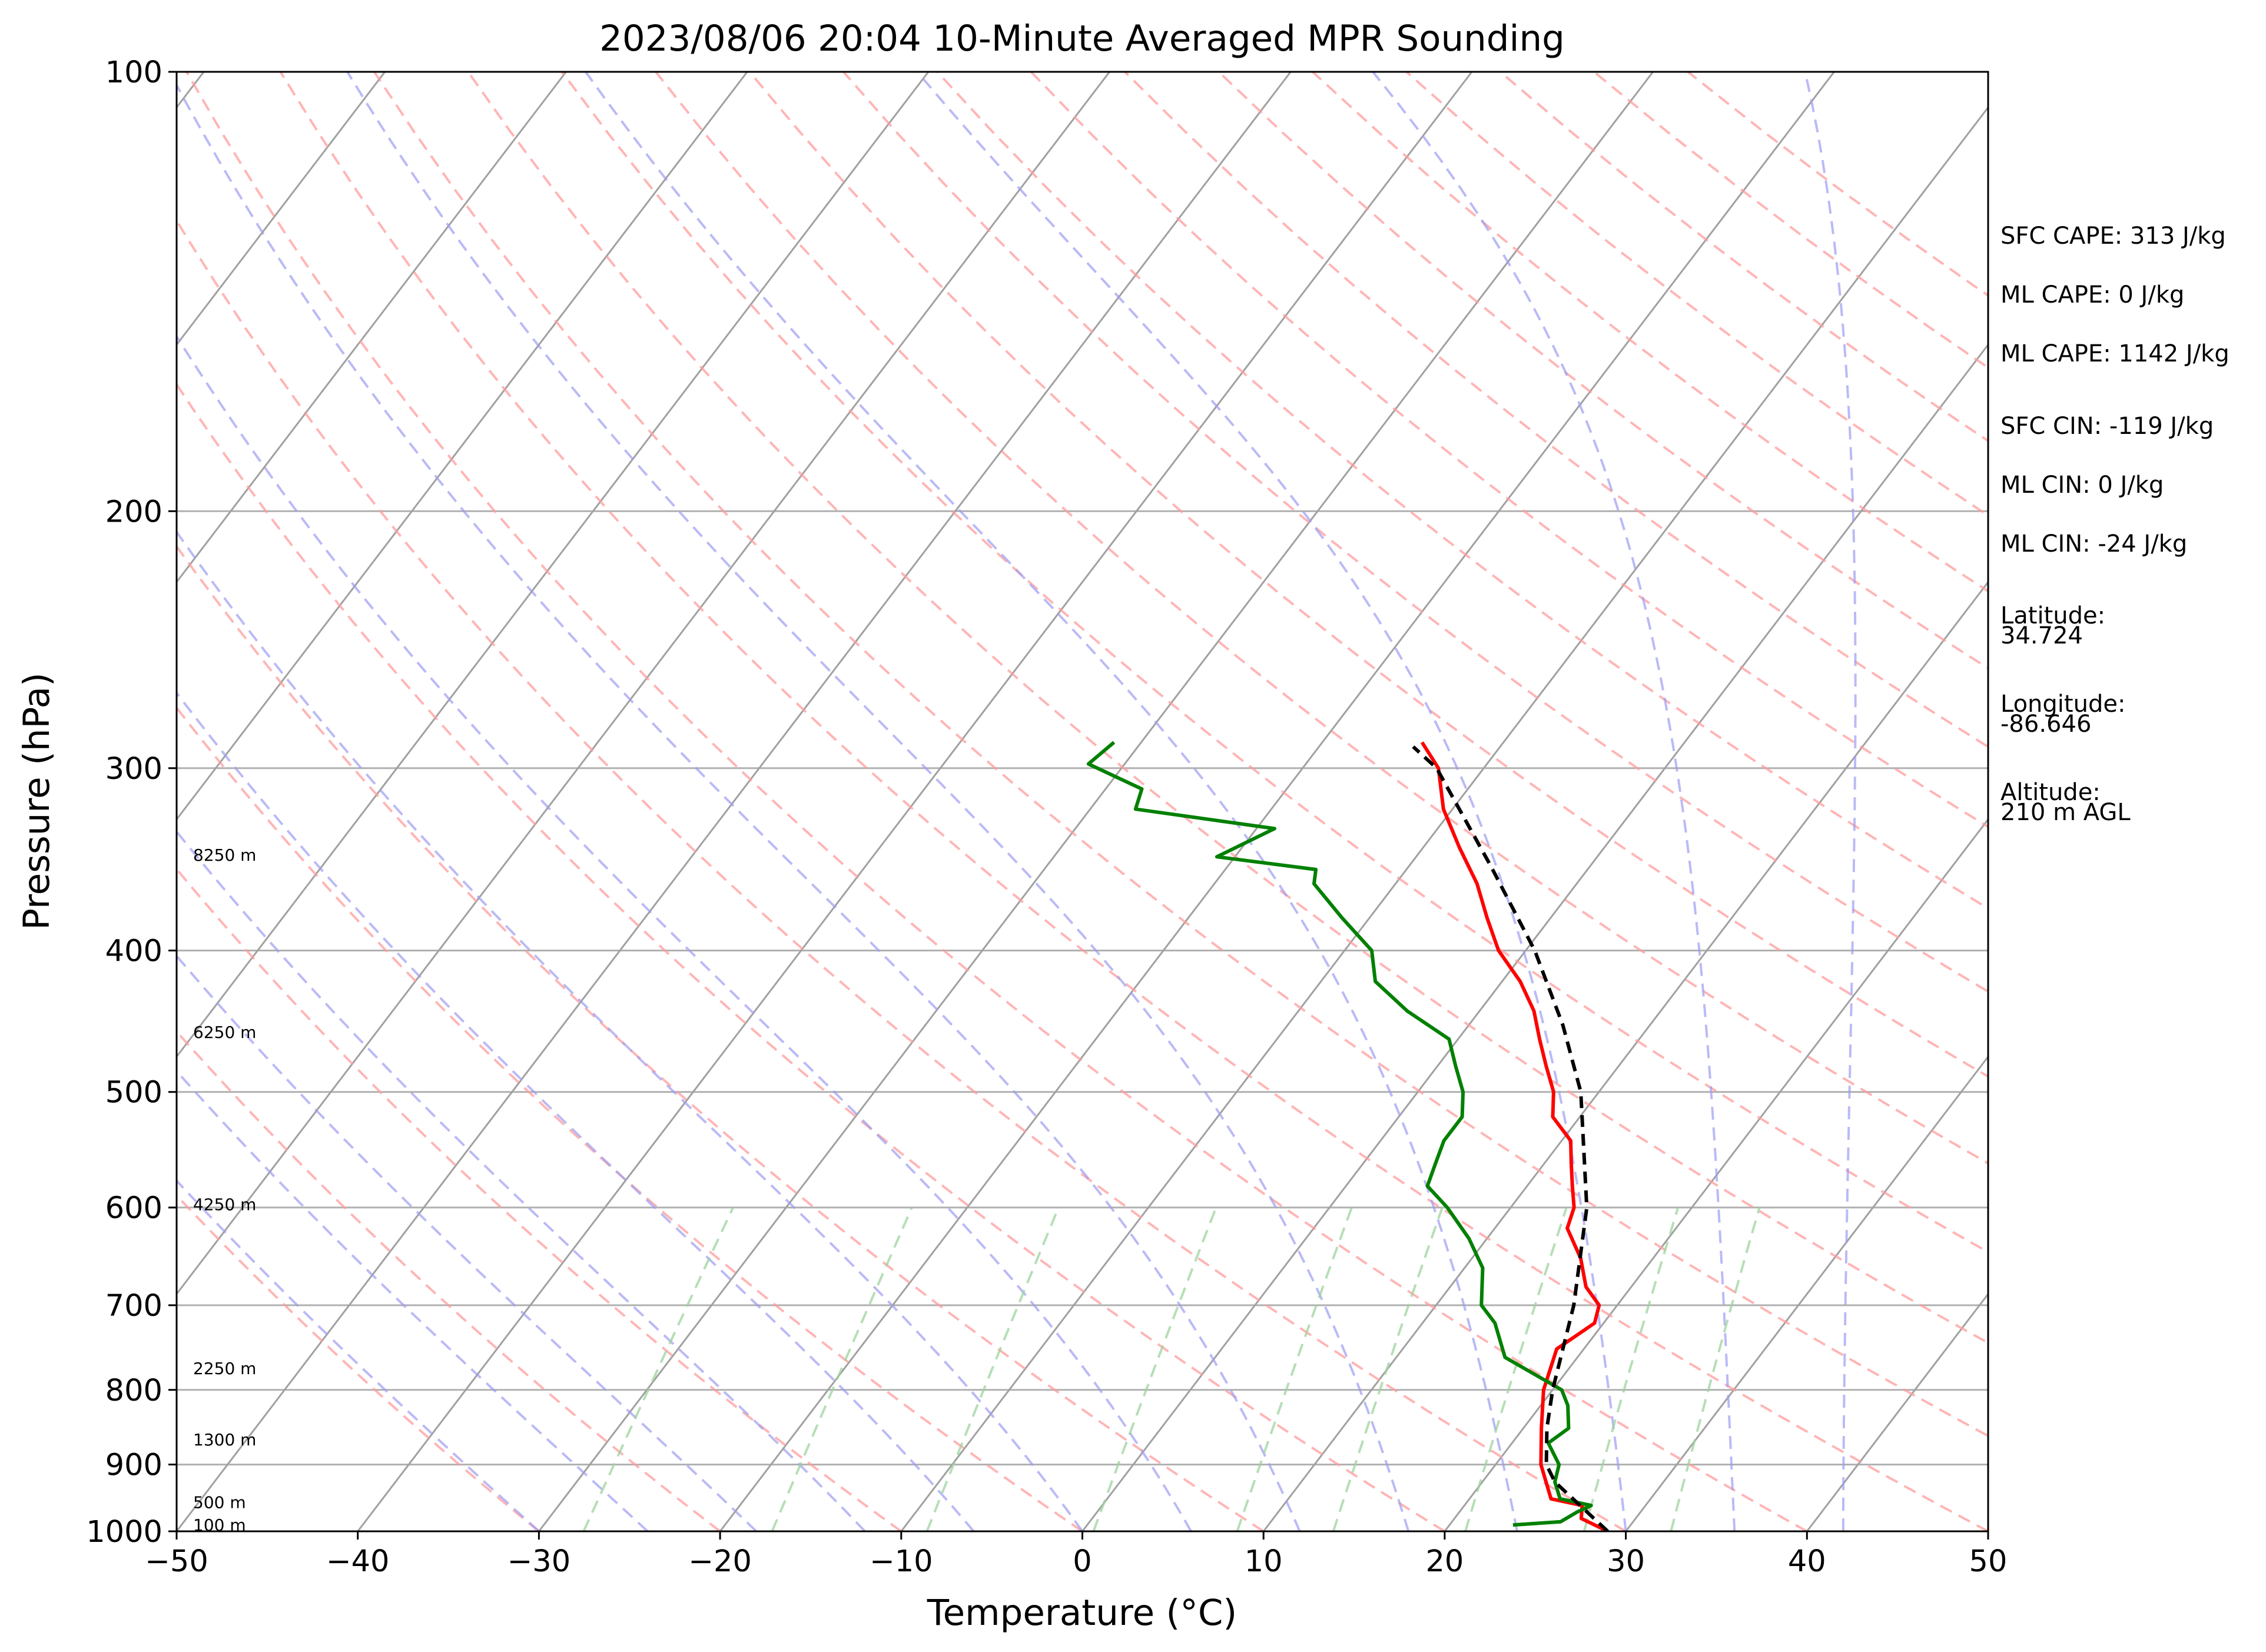 The height and width of the screenshot is (1652, 2266). What do you see at coordinates (133, 951) in the screenshot?
I see `y-tick-label: 400` at bounding box center [133, 951].